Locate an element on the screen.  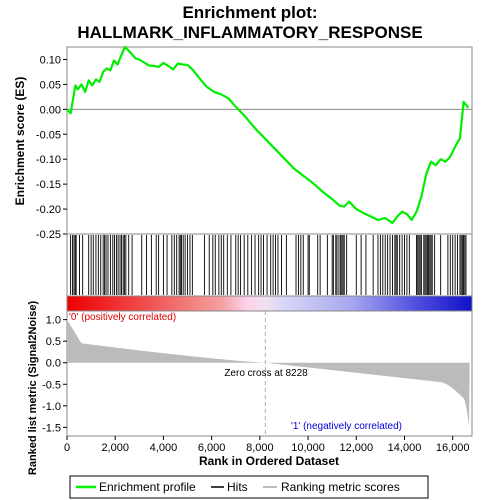
x-tick-label: 10,000 is located at coordinates (308, 448).